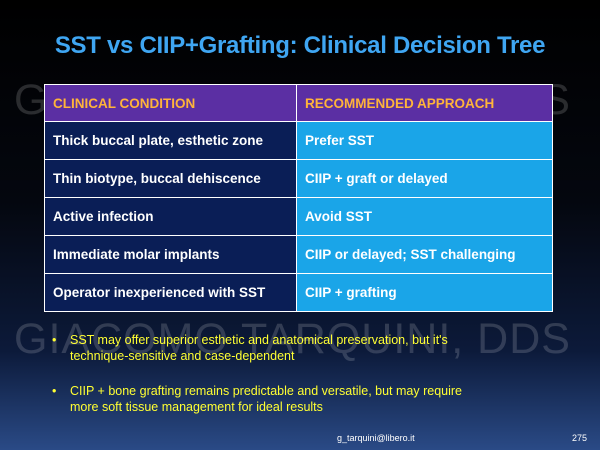  I want to click on approach-cell: CIIP or delayed; SST challenging, so click(424, 254).